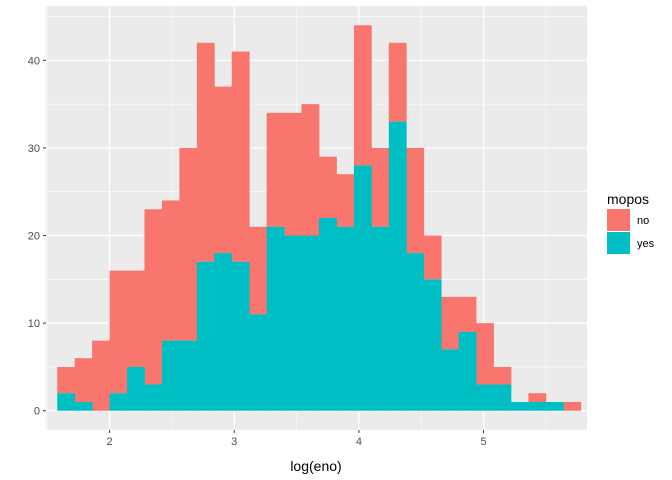  What do you see at coordinates (315, 466) in the screenshot?
I see `x-axis-title: log(eno)` at bounding box center [315, 466].